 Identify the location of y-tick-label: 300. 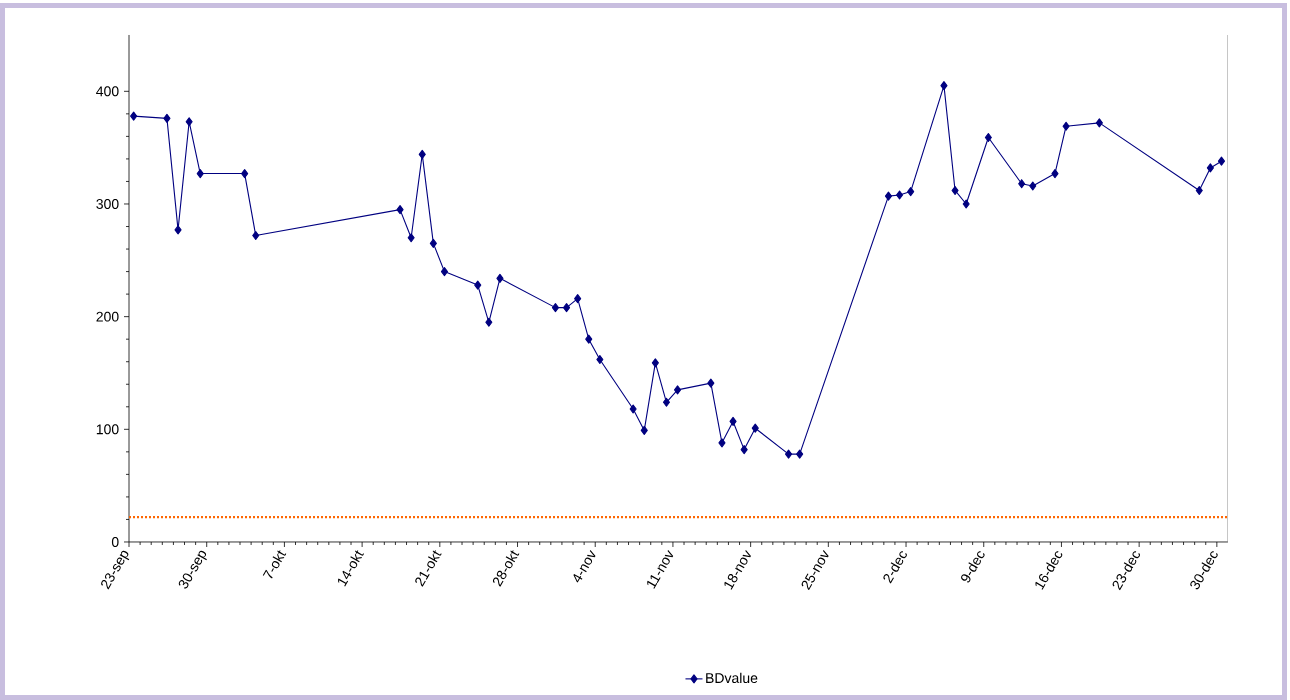
(107, 204).